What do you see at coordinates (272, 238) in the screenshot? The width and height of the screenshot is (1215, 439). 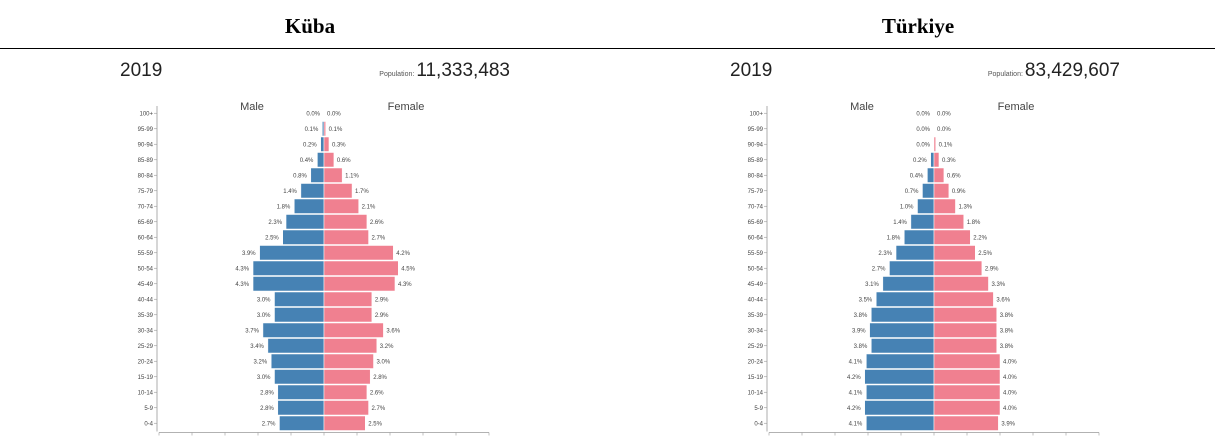 I see `male-value-label: 2.5%` at bounding box center [272, 238].